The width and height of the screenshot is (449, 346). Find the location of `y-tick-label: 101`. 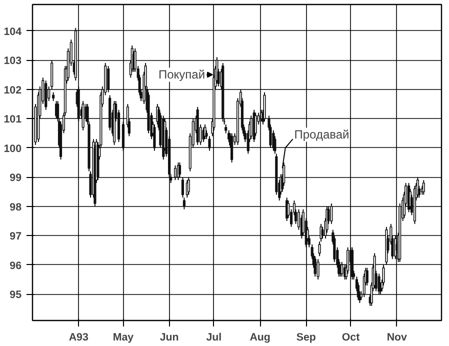

y-tick-label: 101 is located at coordinates (13, 120).